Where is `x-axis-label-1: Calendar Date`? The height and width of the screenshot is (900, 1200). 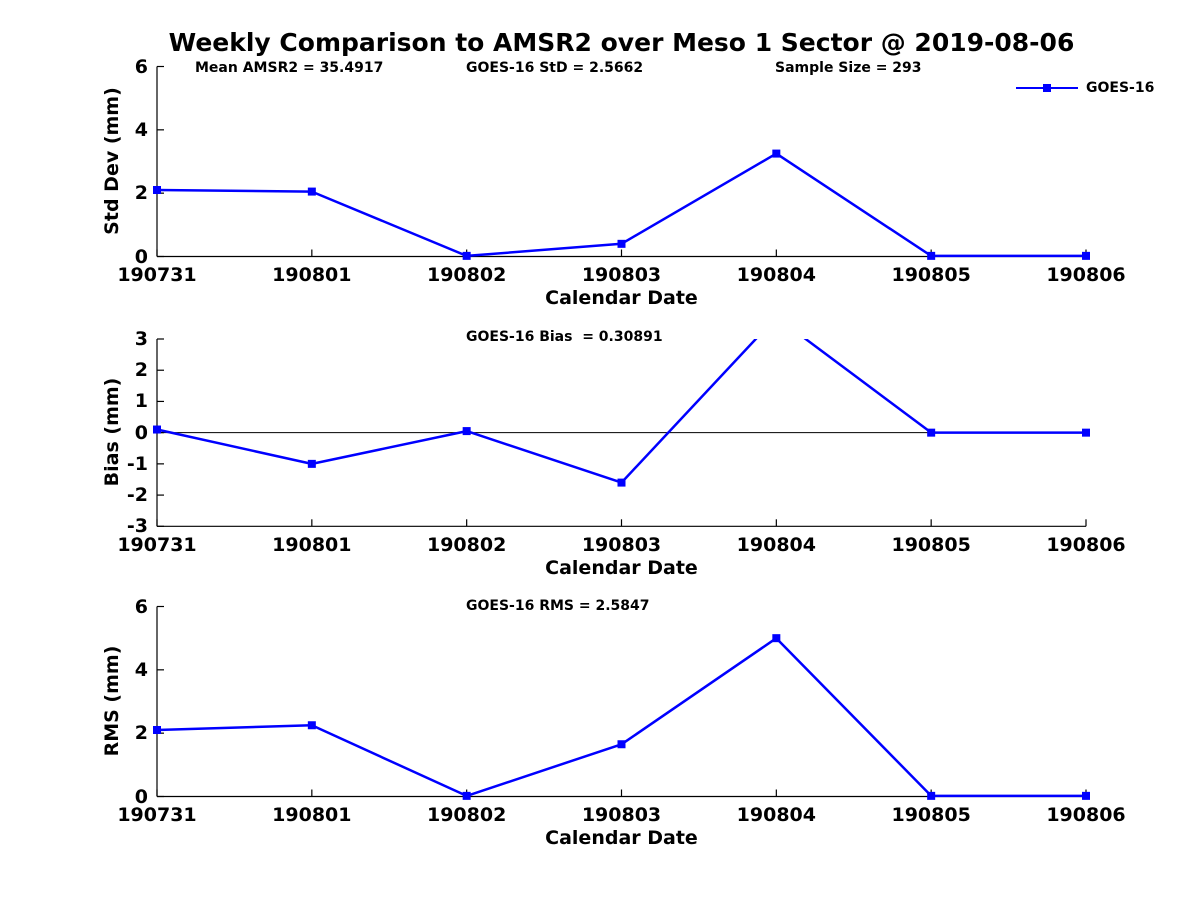
x-axis-label-1: Calendar Date is located at coordinates (621, 298).